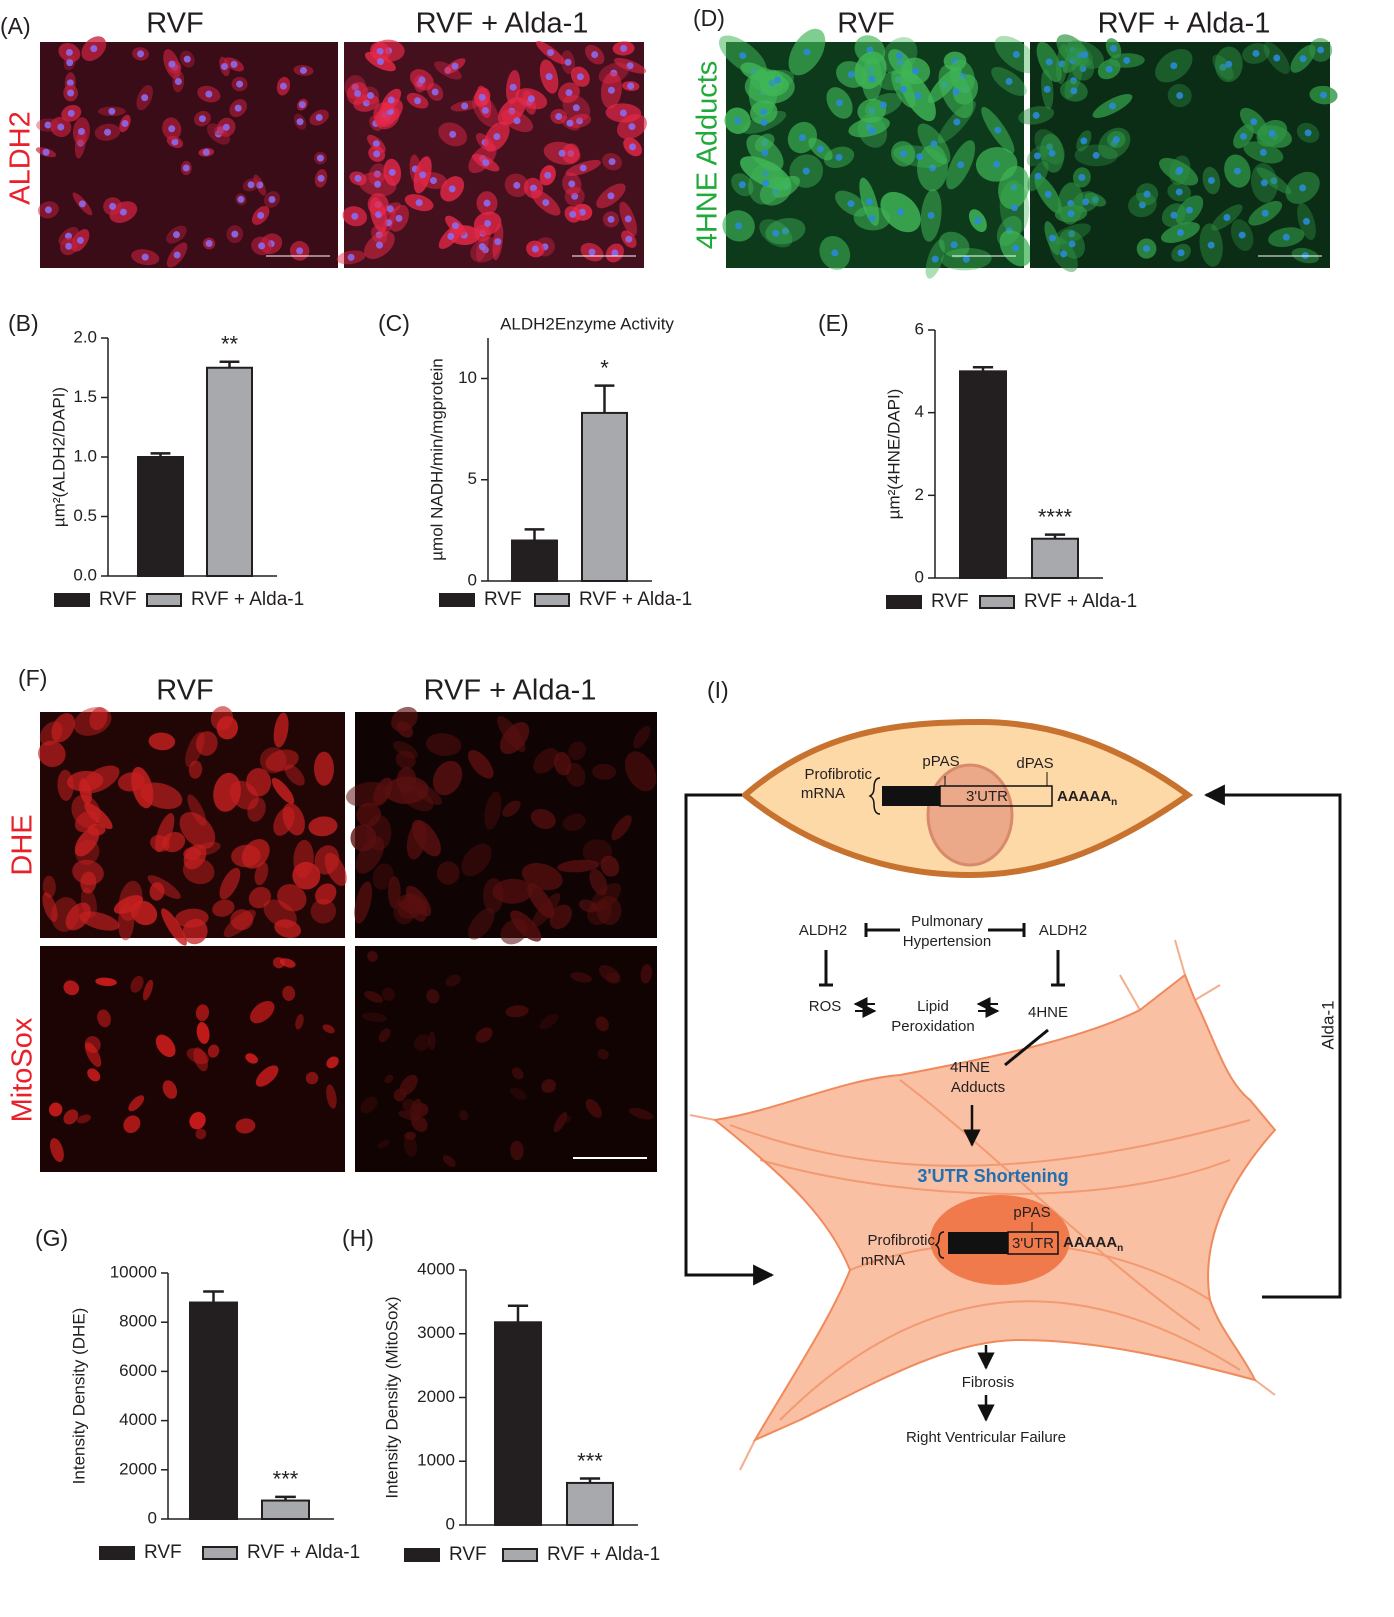  Describe the element at coordinates (901, 1240) in the screenshot. I see `text: Profibrotic` at that location.